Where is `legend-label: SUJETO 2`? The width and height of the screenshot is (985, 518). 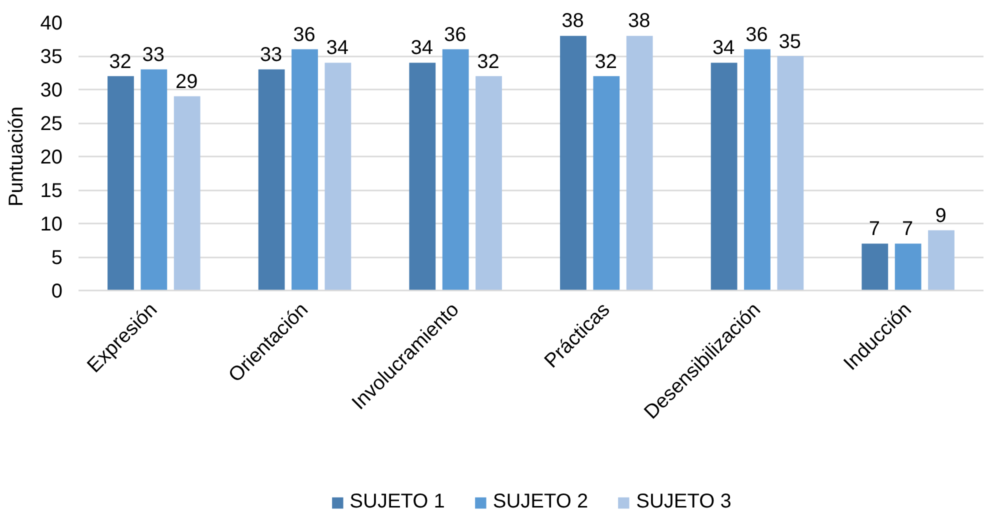 legend-label: SUJETO 2 is located at coordinates (540, 502).